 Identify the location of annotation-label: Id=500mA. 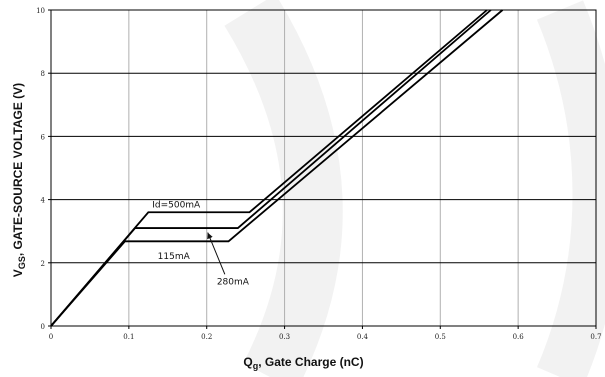
(176, 206).